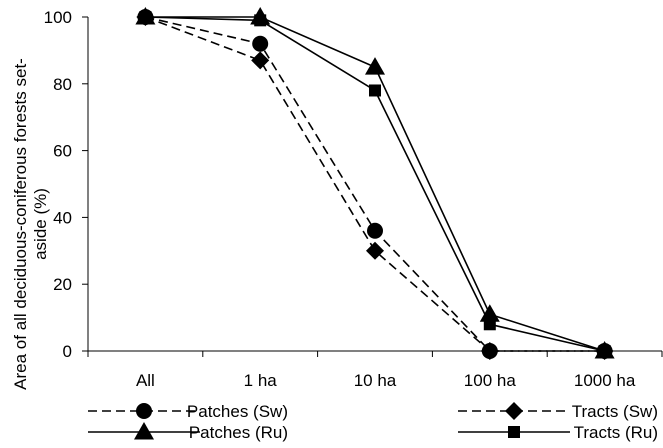 This screenshot has width=663, height=448. I want to click on legend-label: Patches (Ru), so click(238, 432).